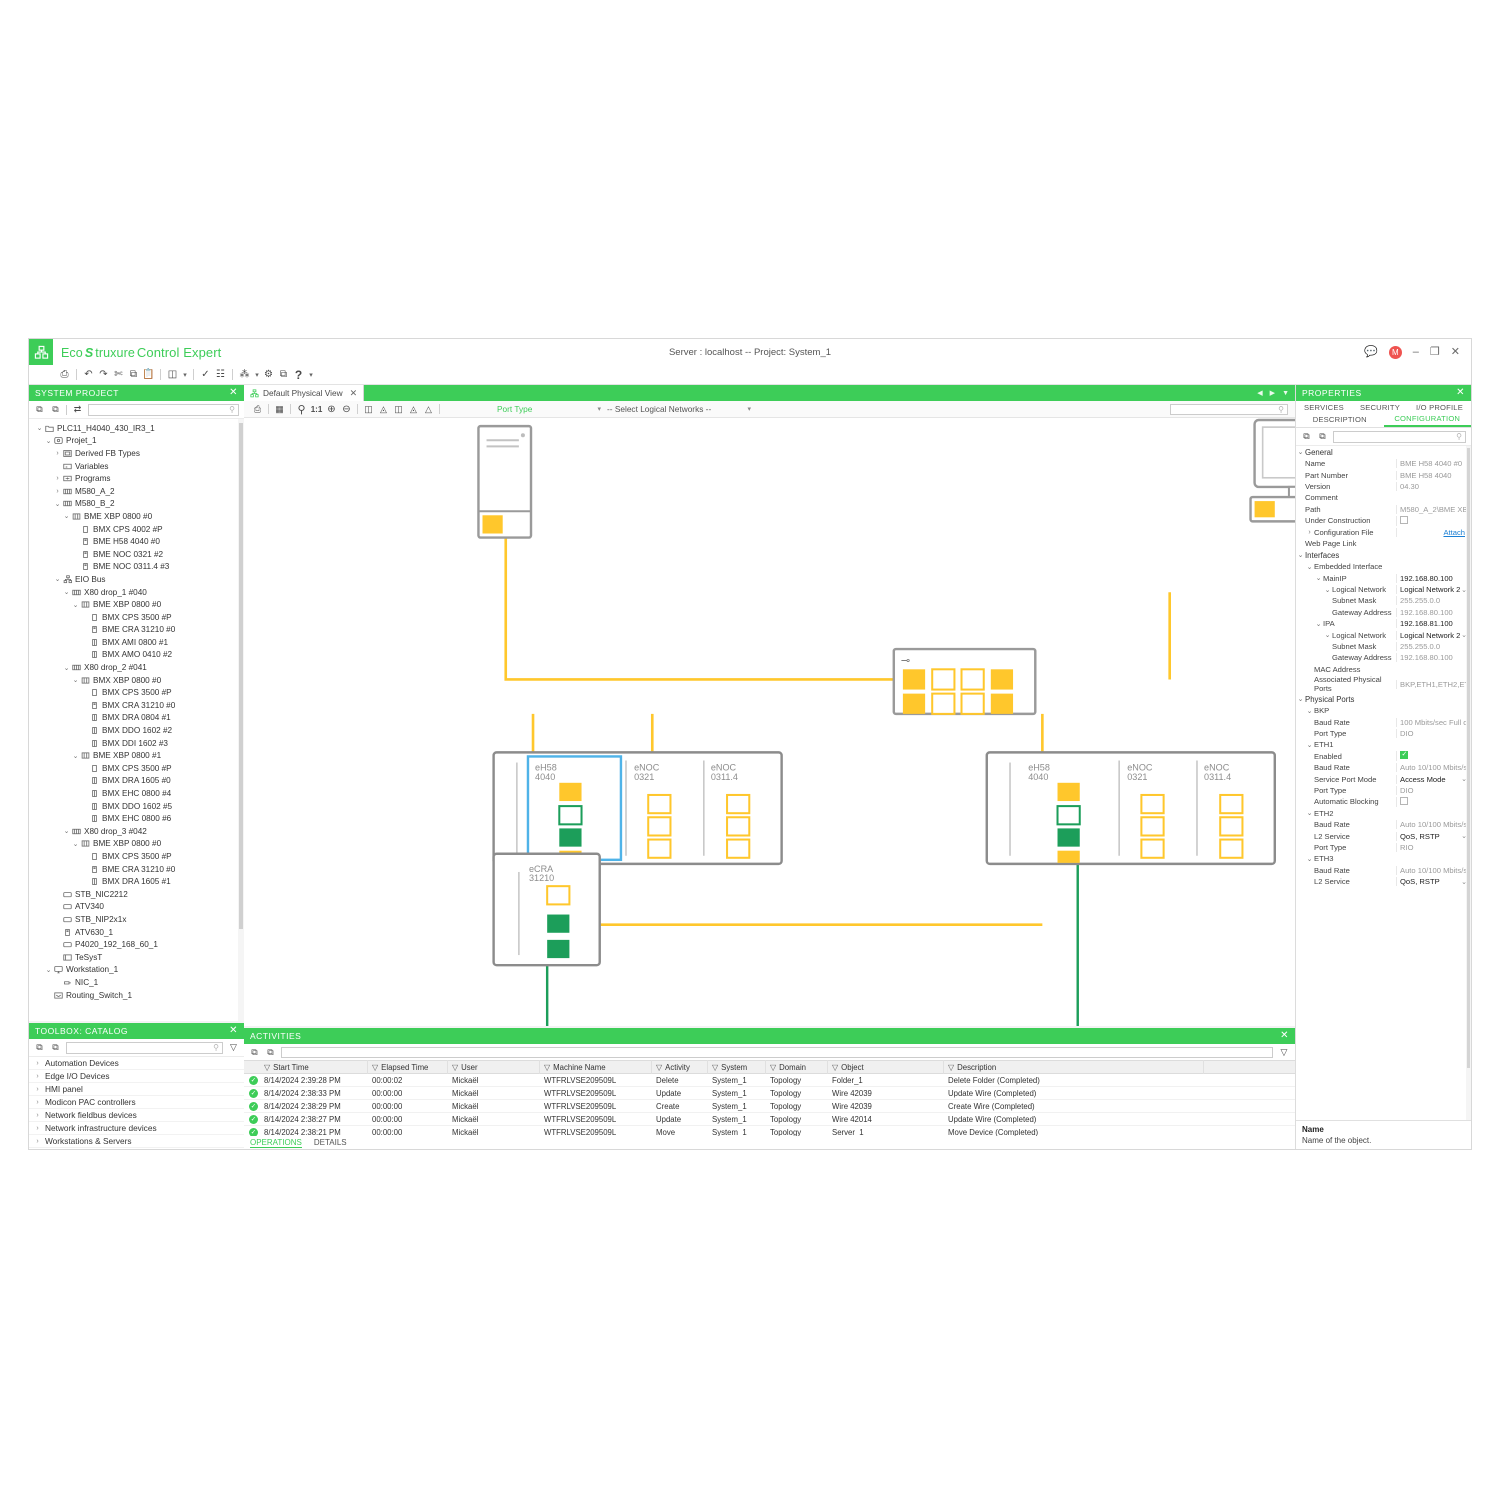  What do you see at coordinates (1383, 452) in the screenshot?
I see `property-group: ⌄ General` at bounding box center [1383, 452].